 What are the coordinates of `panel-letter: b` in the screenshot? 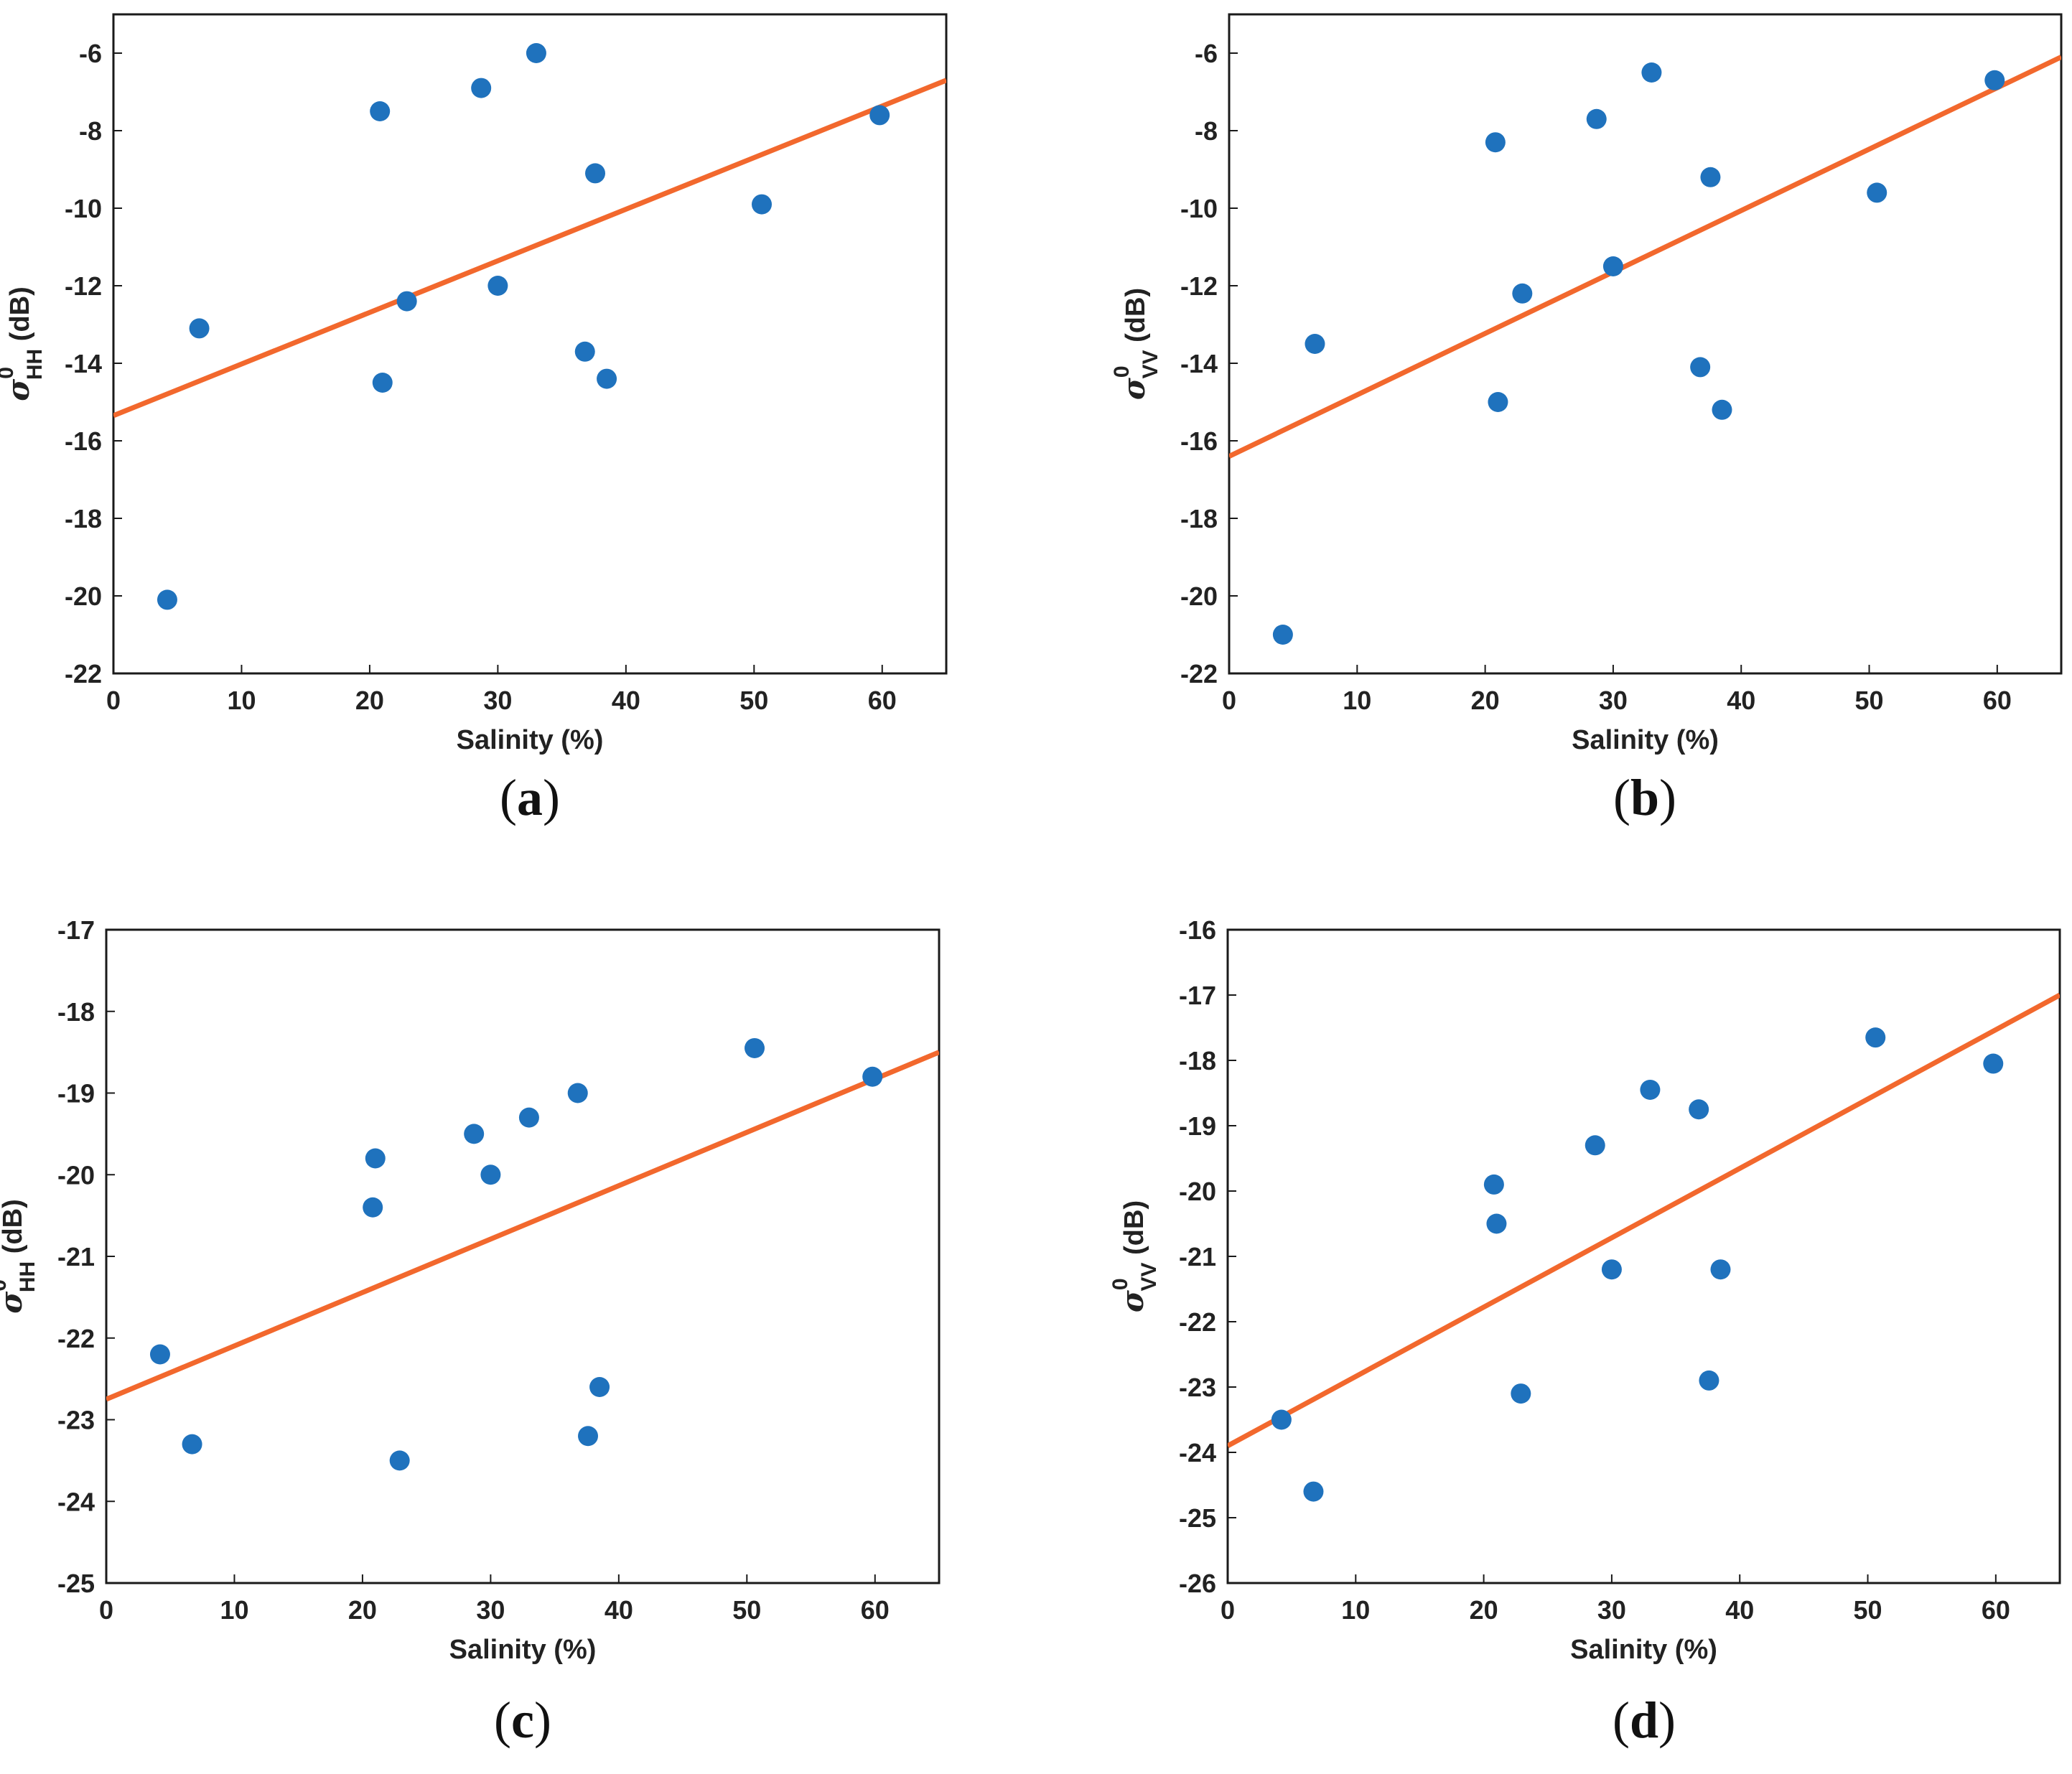 It's located at (1644, 797).